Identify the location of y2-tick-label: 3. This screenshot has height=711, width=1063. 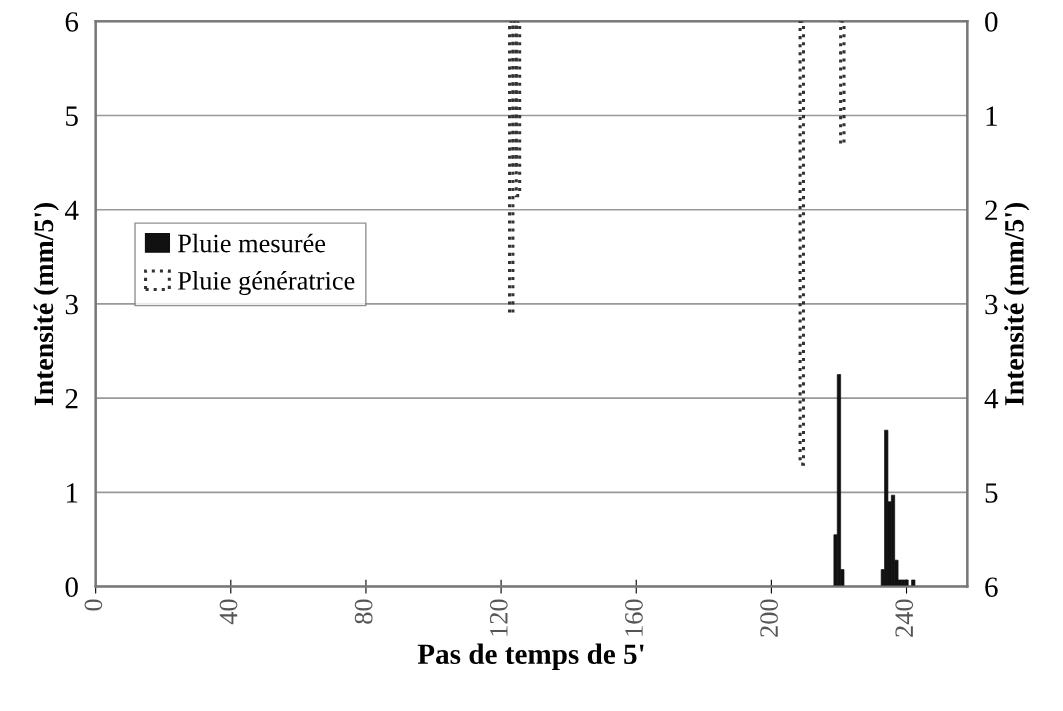
(991, 304).